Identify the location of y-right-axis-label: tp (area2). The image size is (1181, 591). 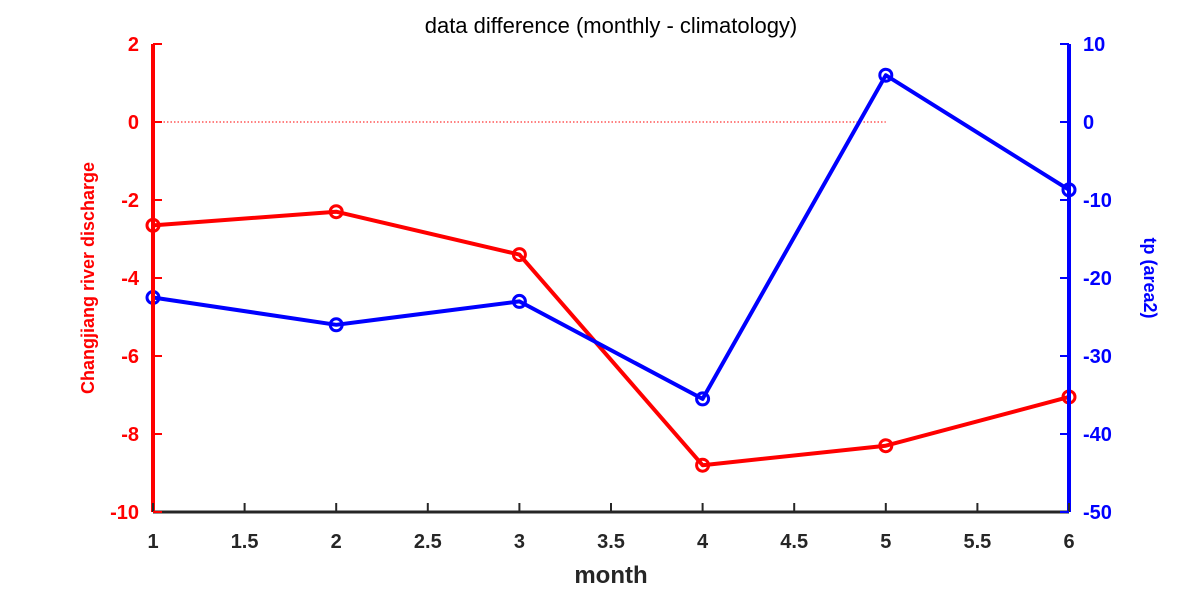
(1150, 277).